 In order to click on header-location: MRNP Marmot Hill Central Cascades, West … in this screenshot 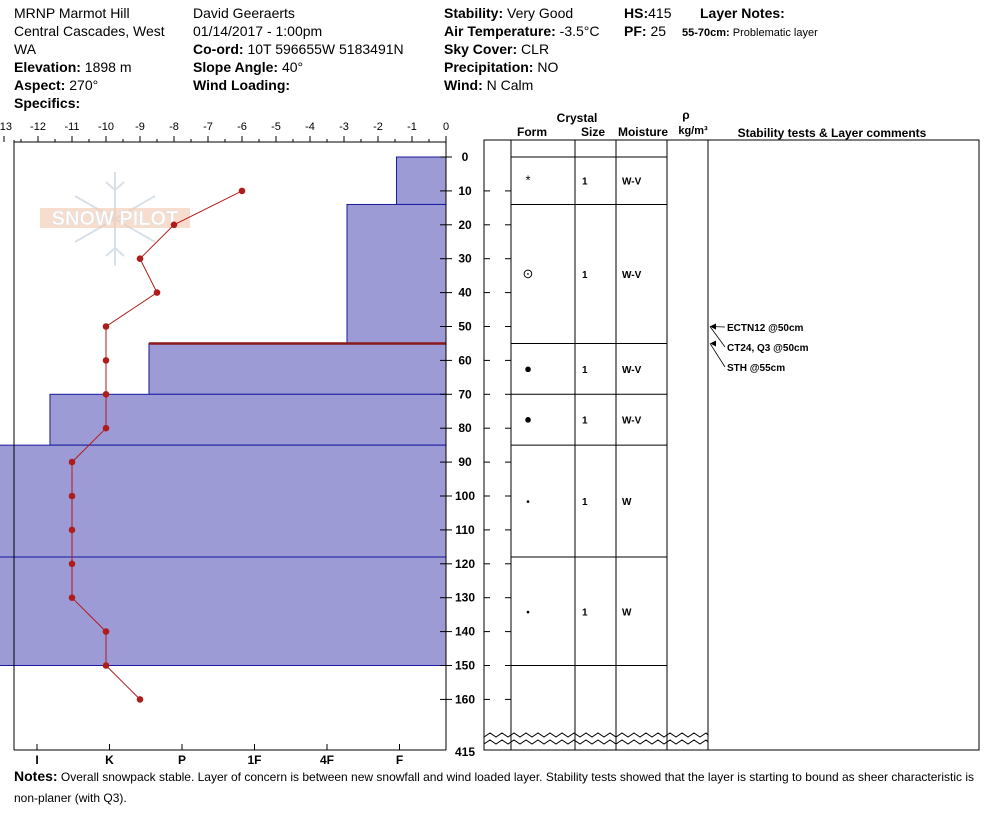, I will do `click(89, 58)`.